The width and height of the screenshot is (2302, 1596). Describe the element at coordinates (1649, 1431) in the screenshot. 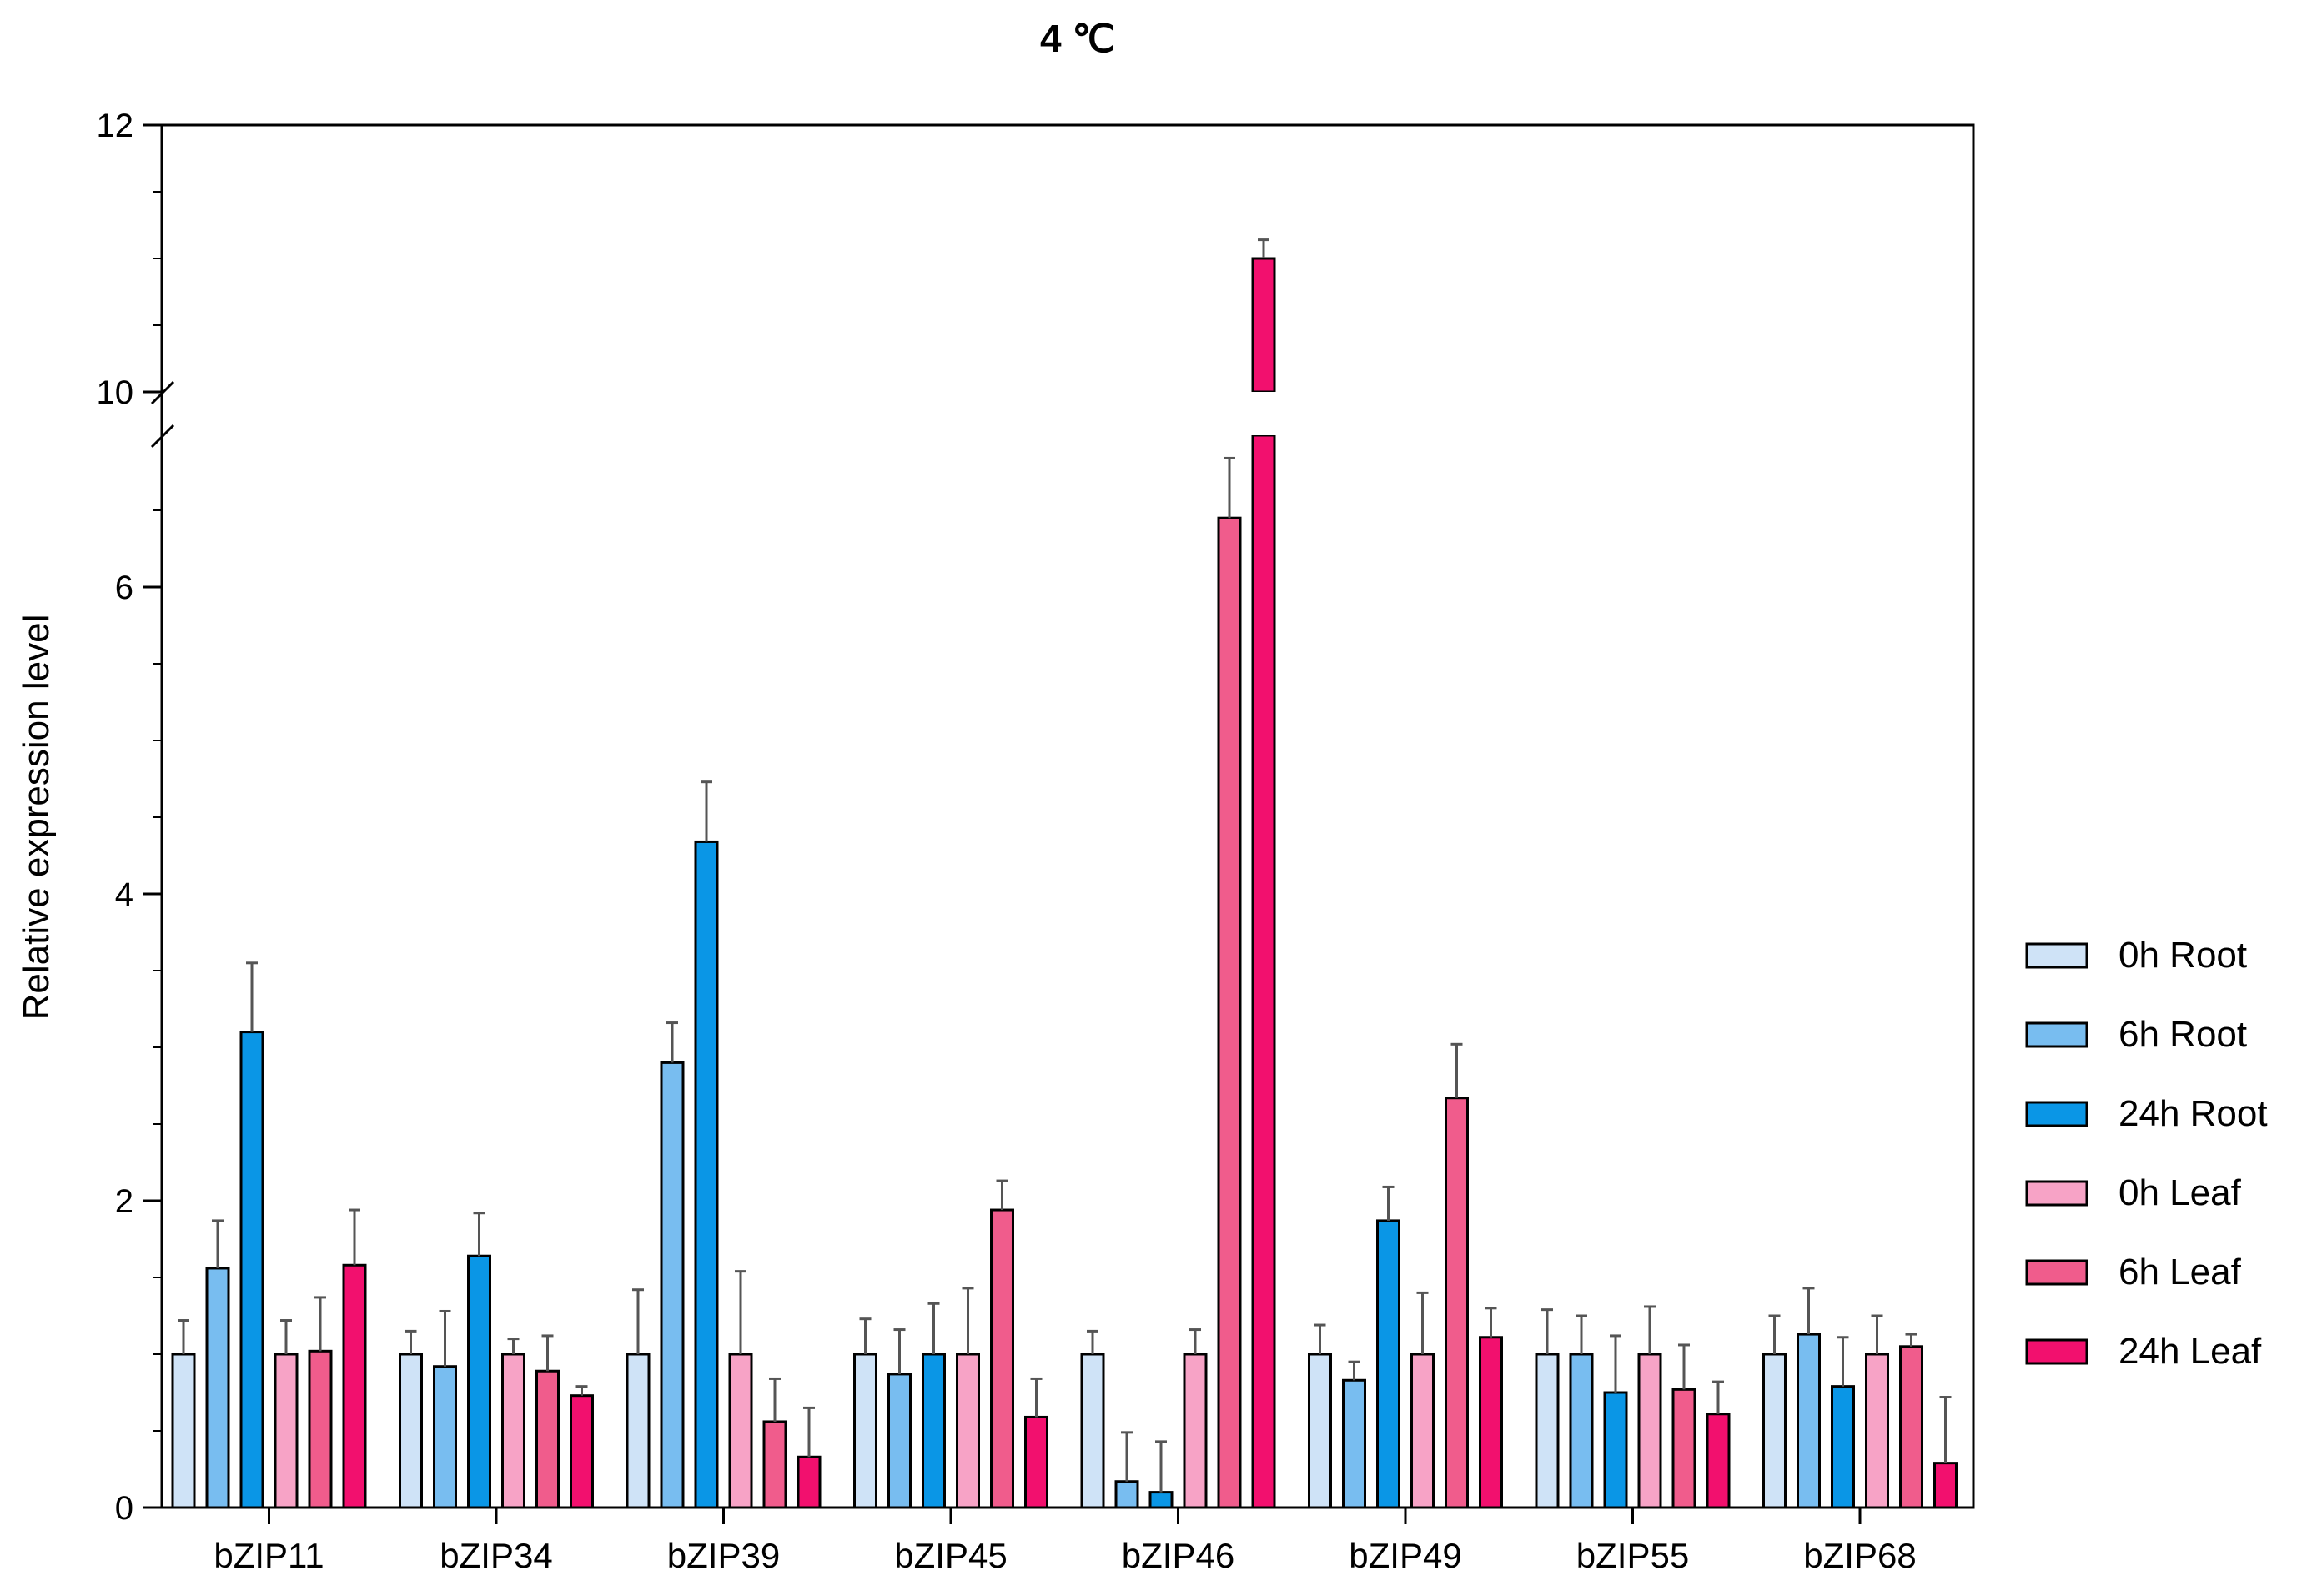

I see `bar-bZIP55-0h-leaf` at that location.